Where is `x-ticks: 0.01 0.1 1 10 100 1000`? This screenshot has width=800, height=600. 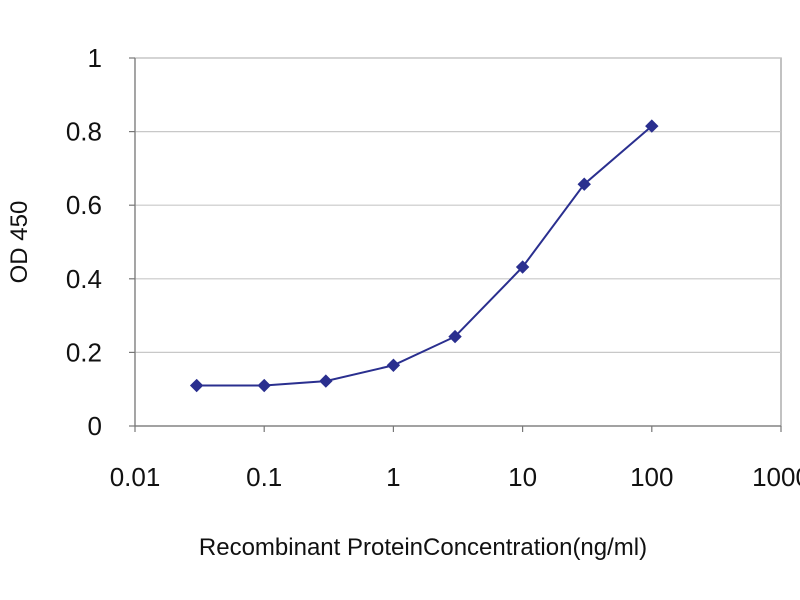
x-ticks: 0.01 0.1 1 10 100 1000 is located at coordinates (455, 459).